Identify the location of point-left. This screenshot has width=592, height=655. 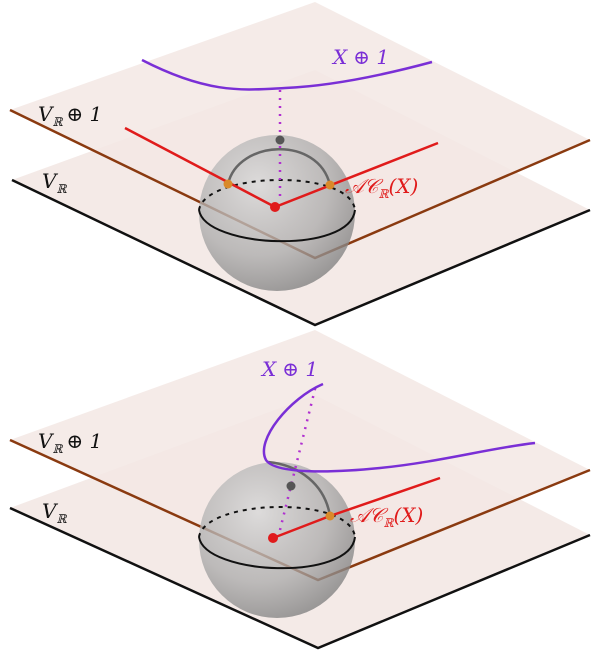
(228, 184).